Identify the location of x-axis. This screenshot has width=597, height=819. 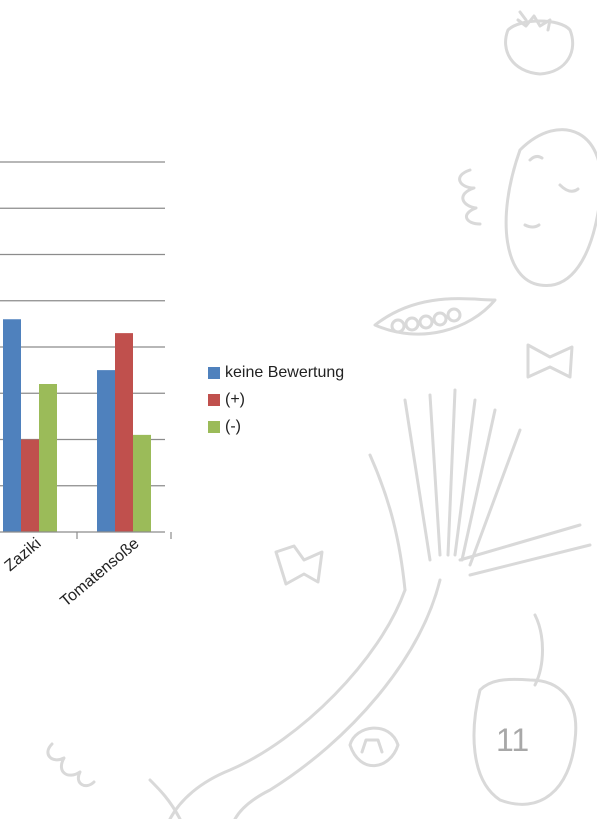
(86, 535).